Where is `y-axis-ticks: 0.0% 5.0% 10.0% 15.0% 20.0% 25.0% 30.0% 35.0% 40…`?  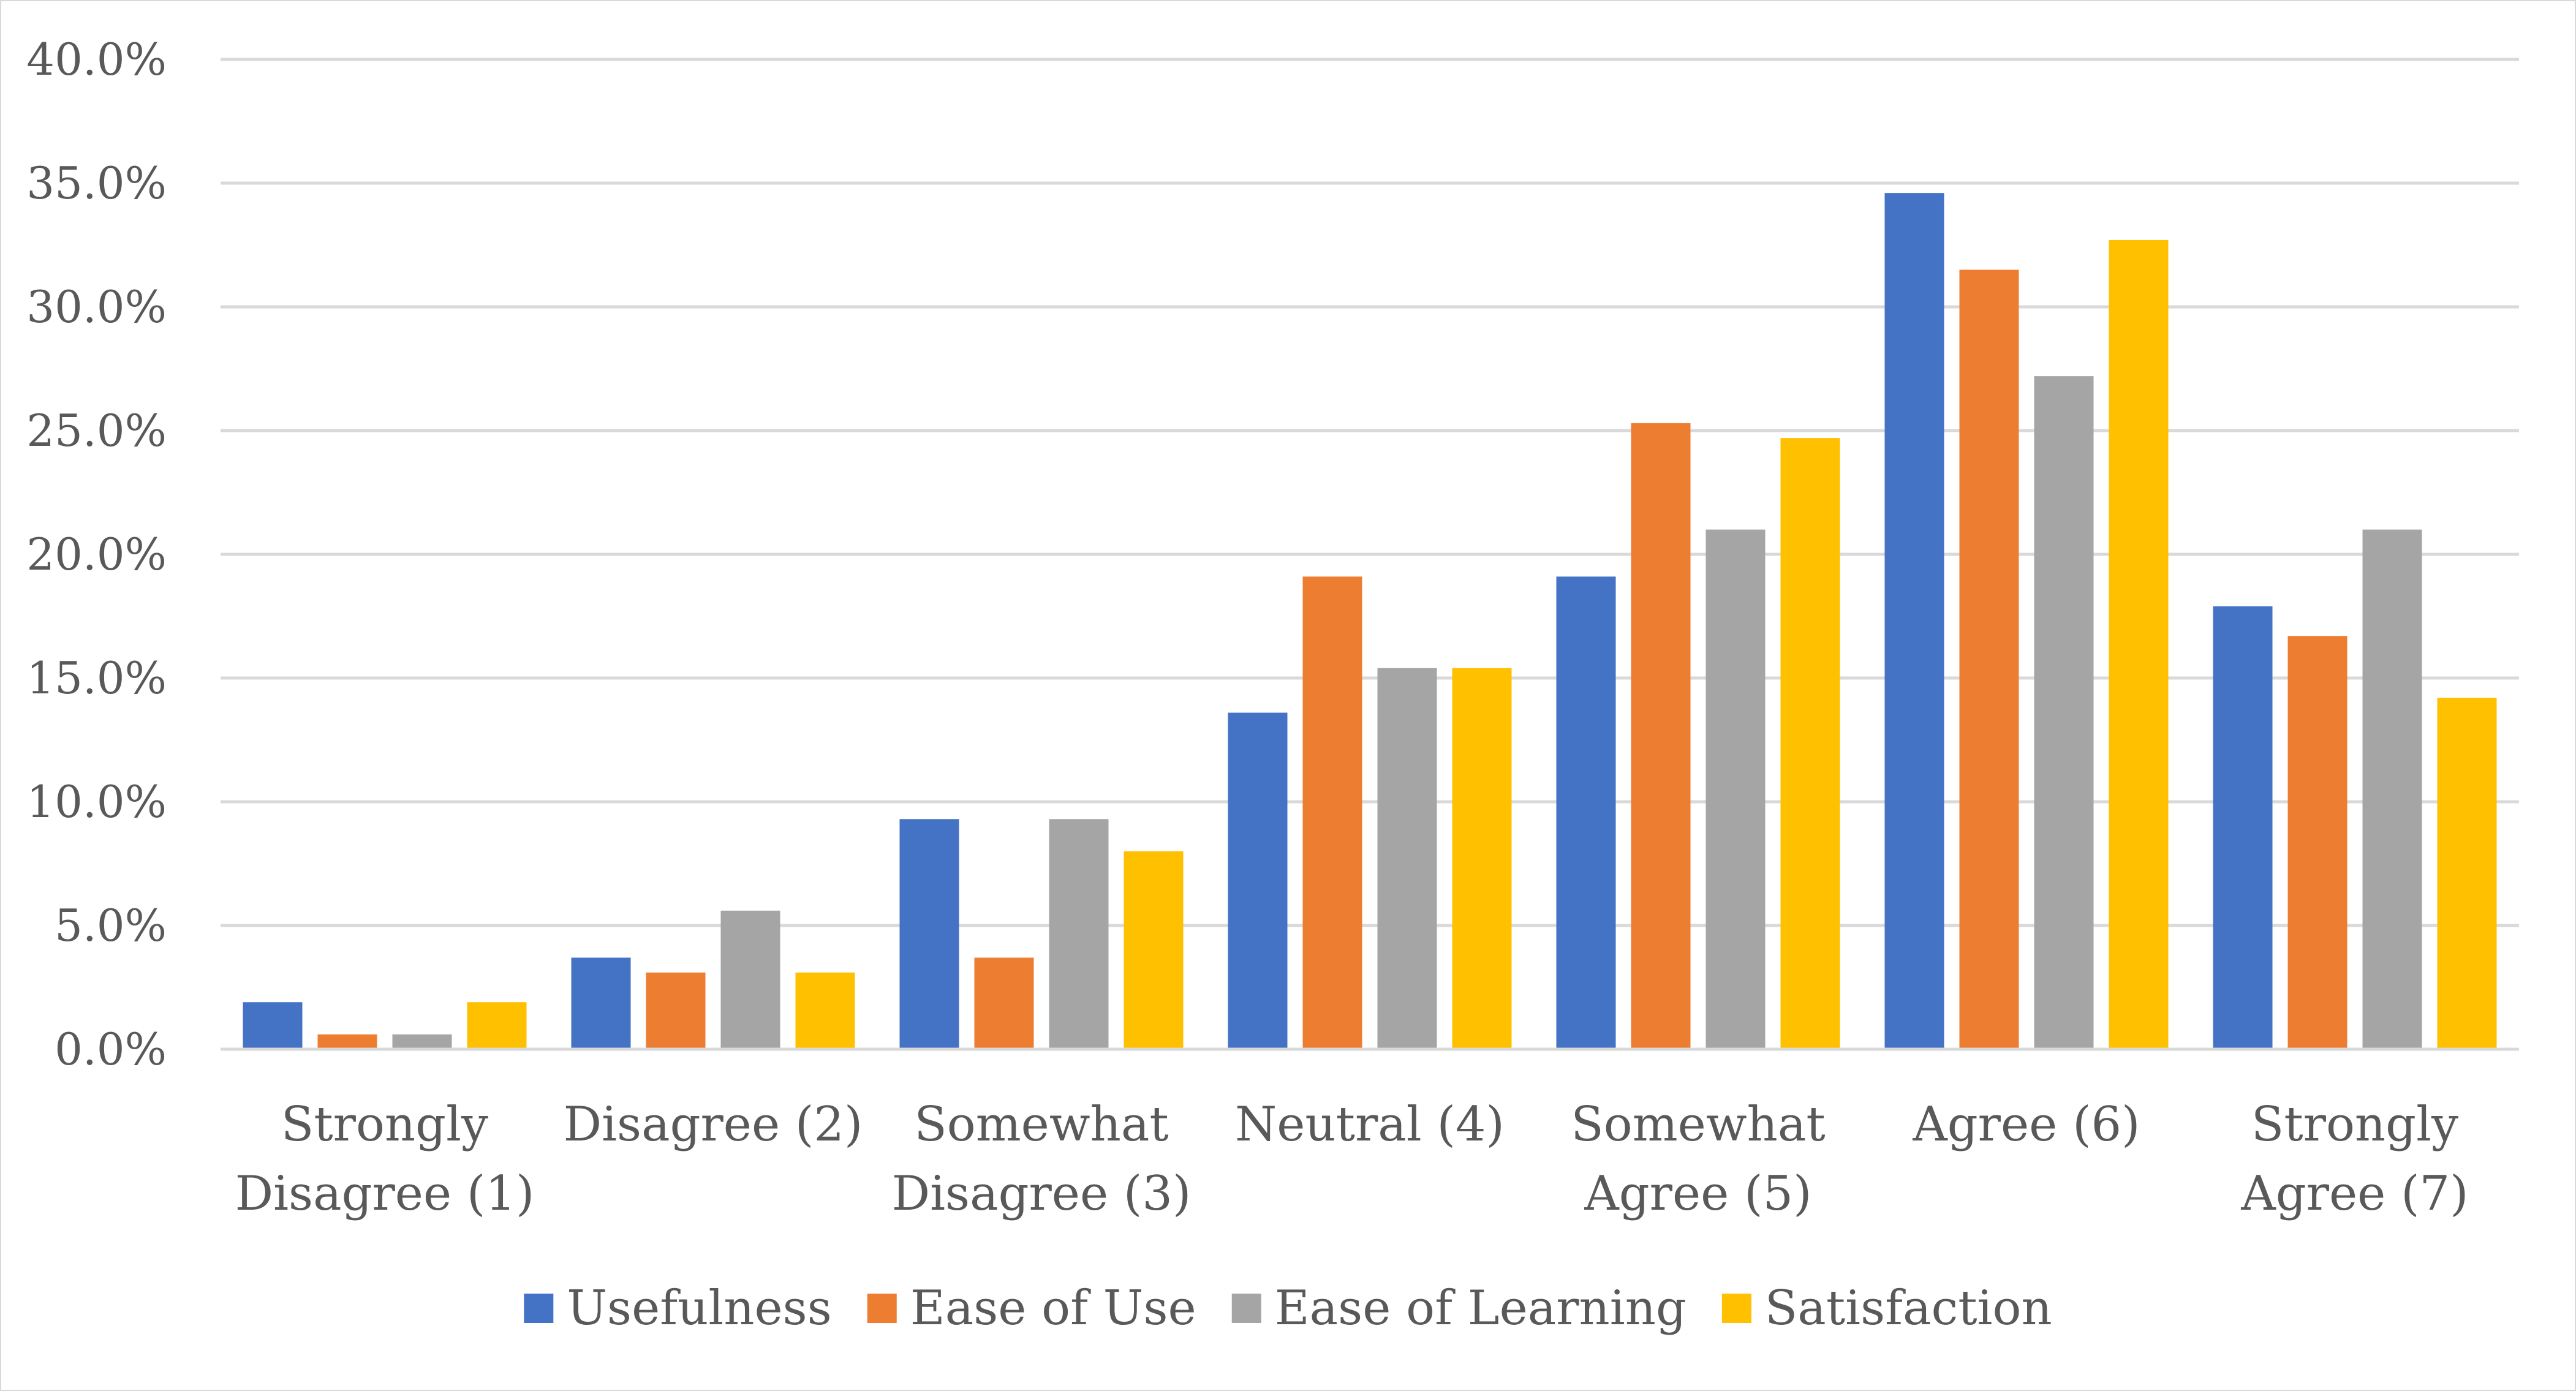
y-axis-ticks: 0.0% 5.0% 10.0% 15.0% 20.0% 25.0% 30.0% 35.0% 40… is located at coordinates (96, 554).